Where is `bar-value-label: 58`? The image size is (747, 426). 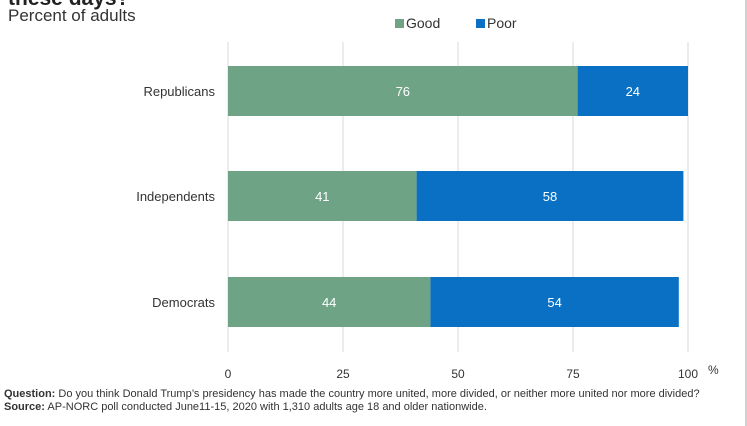
bar-value-label: 58 is located at coordinates (550, 196).